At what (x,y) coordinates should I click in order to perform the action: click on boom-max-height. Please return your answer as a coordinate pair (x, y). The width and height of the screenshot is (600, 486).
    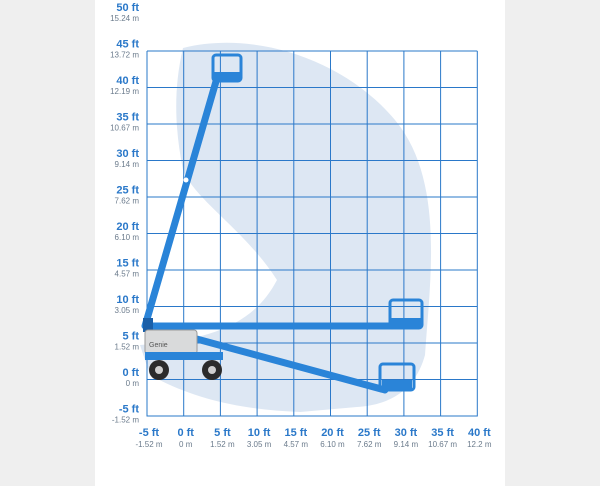
    Looking at the image, I should click on (192, 191).